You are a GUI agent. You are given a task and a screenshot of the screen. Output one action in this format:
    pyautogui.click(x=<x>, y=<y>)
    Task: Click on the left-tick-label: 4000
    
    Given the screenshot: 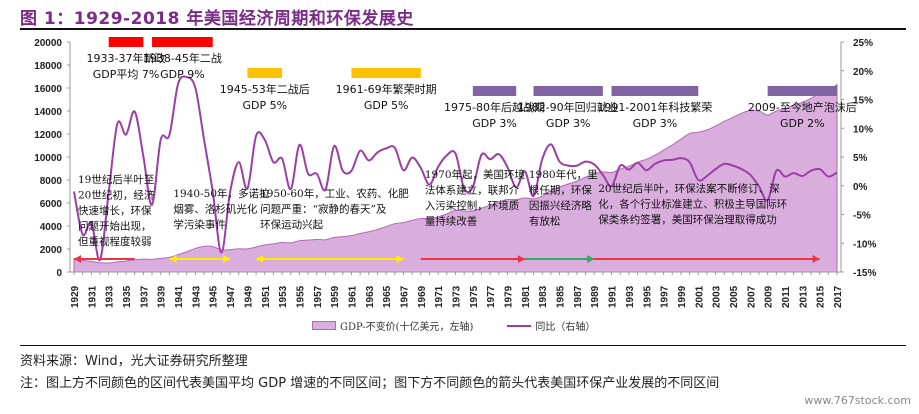 What is the action you would take?
    pyautogui.click(x=51, y=227)
    